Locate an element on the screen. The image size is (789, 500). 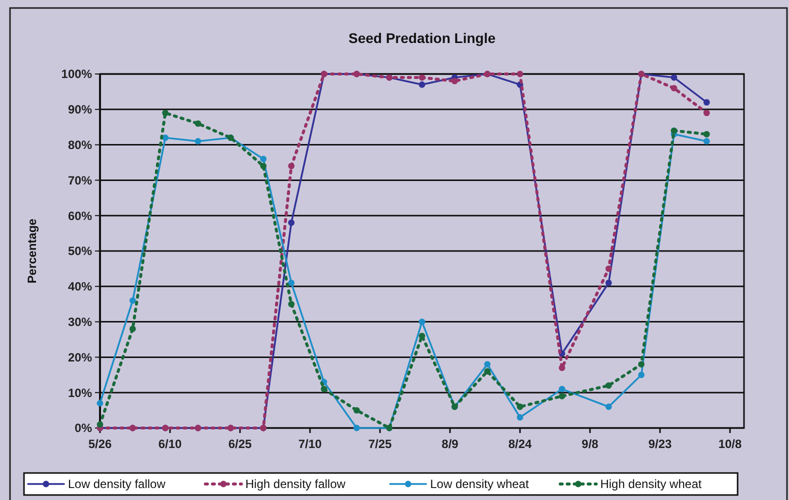
x-tick-label: 8/9 is located at coordinates (450, 444).